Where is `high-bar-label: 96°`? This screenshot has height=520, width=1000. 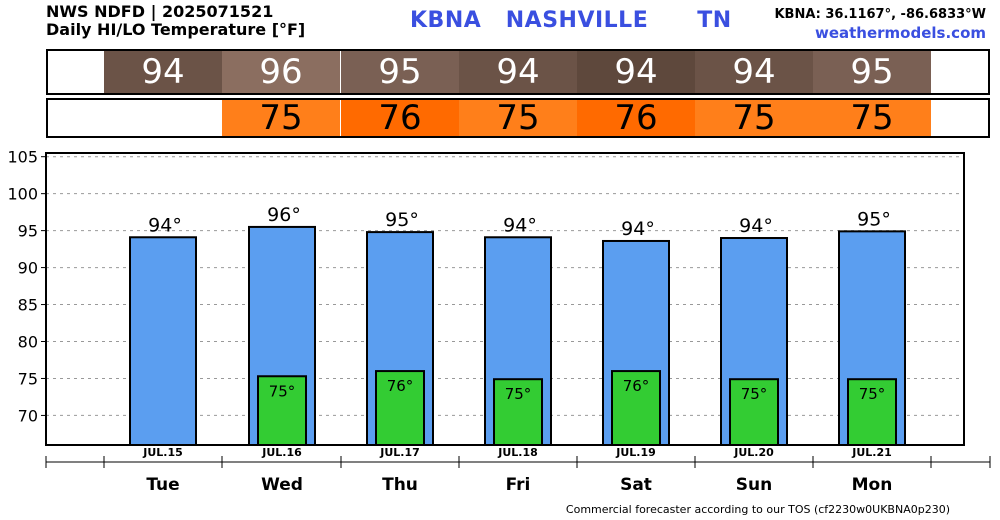
high-bar-label: 96° is located at coordinates (284, 215).